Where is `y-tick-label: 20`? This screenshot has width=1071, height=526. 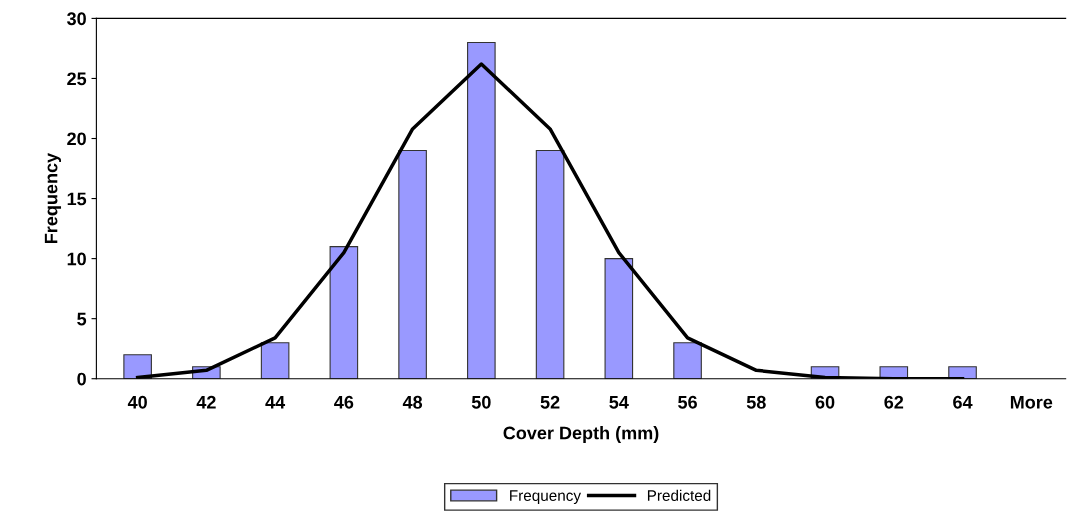
y-tick-label: 20 is located at coordinates (76, 139).